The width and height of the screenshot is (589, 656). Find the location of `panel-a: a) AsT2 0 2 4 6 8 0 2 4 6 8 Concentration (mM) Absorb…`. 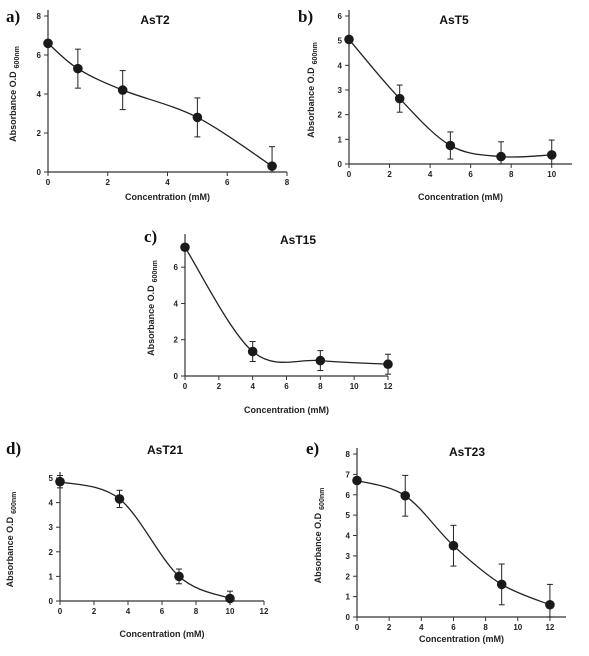

panel-a: a) AsT2 0 2 4 6 8 0 2 4 6 8 Concentration (mM) Absorb… is located at coordinates (148, 104).